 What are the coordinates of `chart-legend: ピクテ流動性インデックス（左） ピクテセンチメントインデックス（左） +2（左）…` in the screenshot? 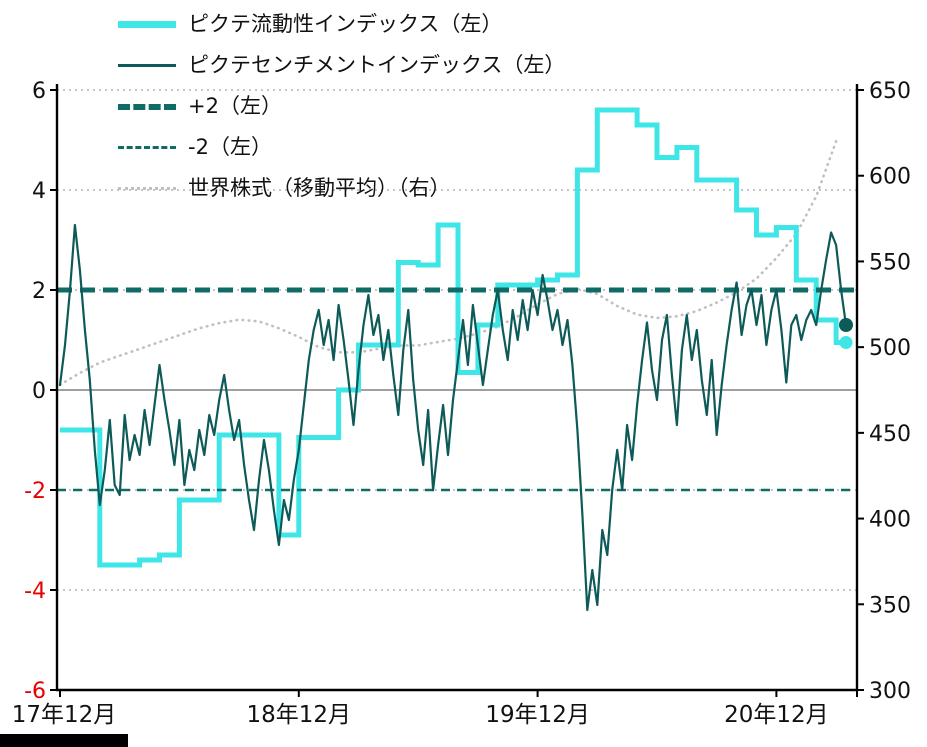 It's located at (341, 106).